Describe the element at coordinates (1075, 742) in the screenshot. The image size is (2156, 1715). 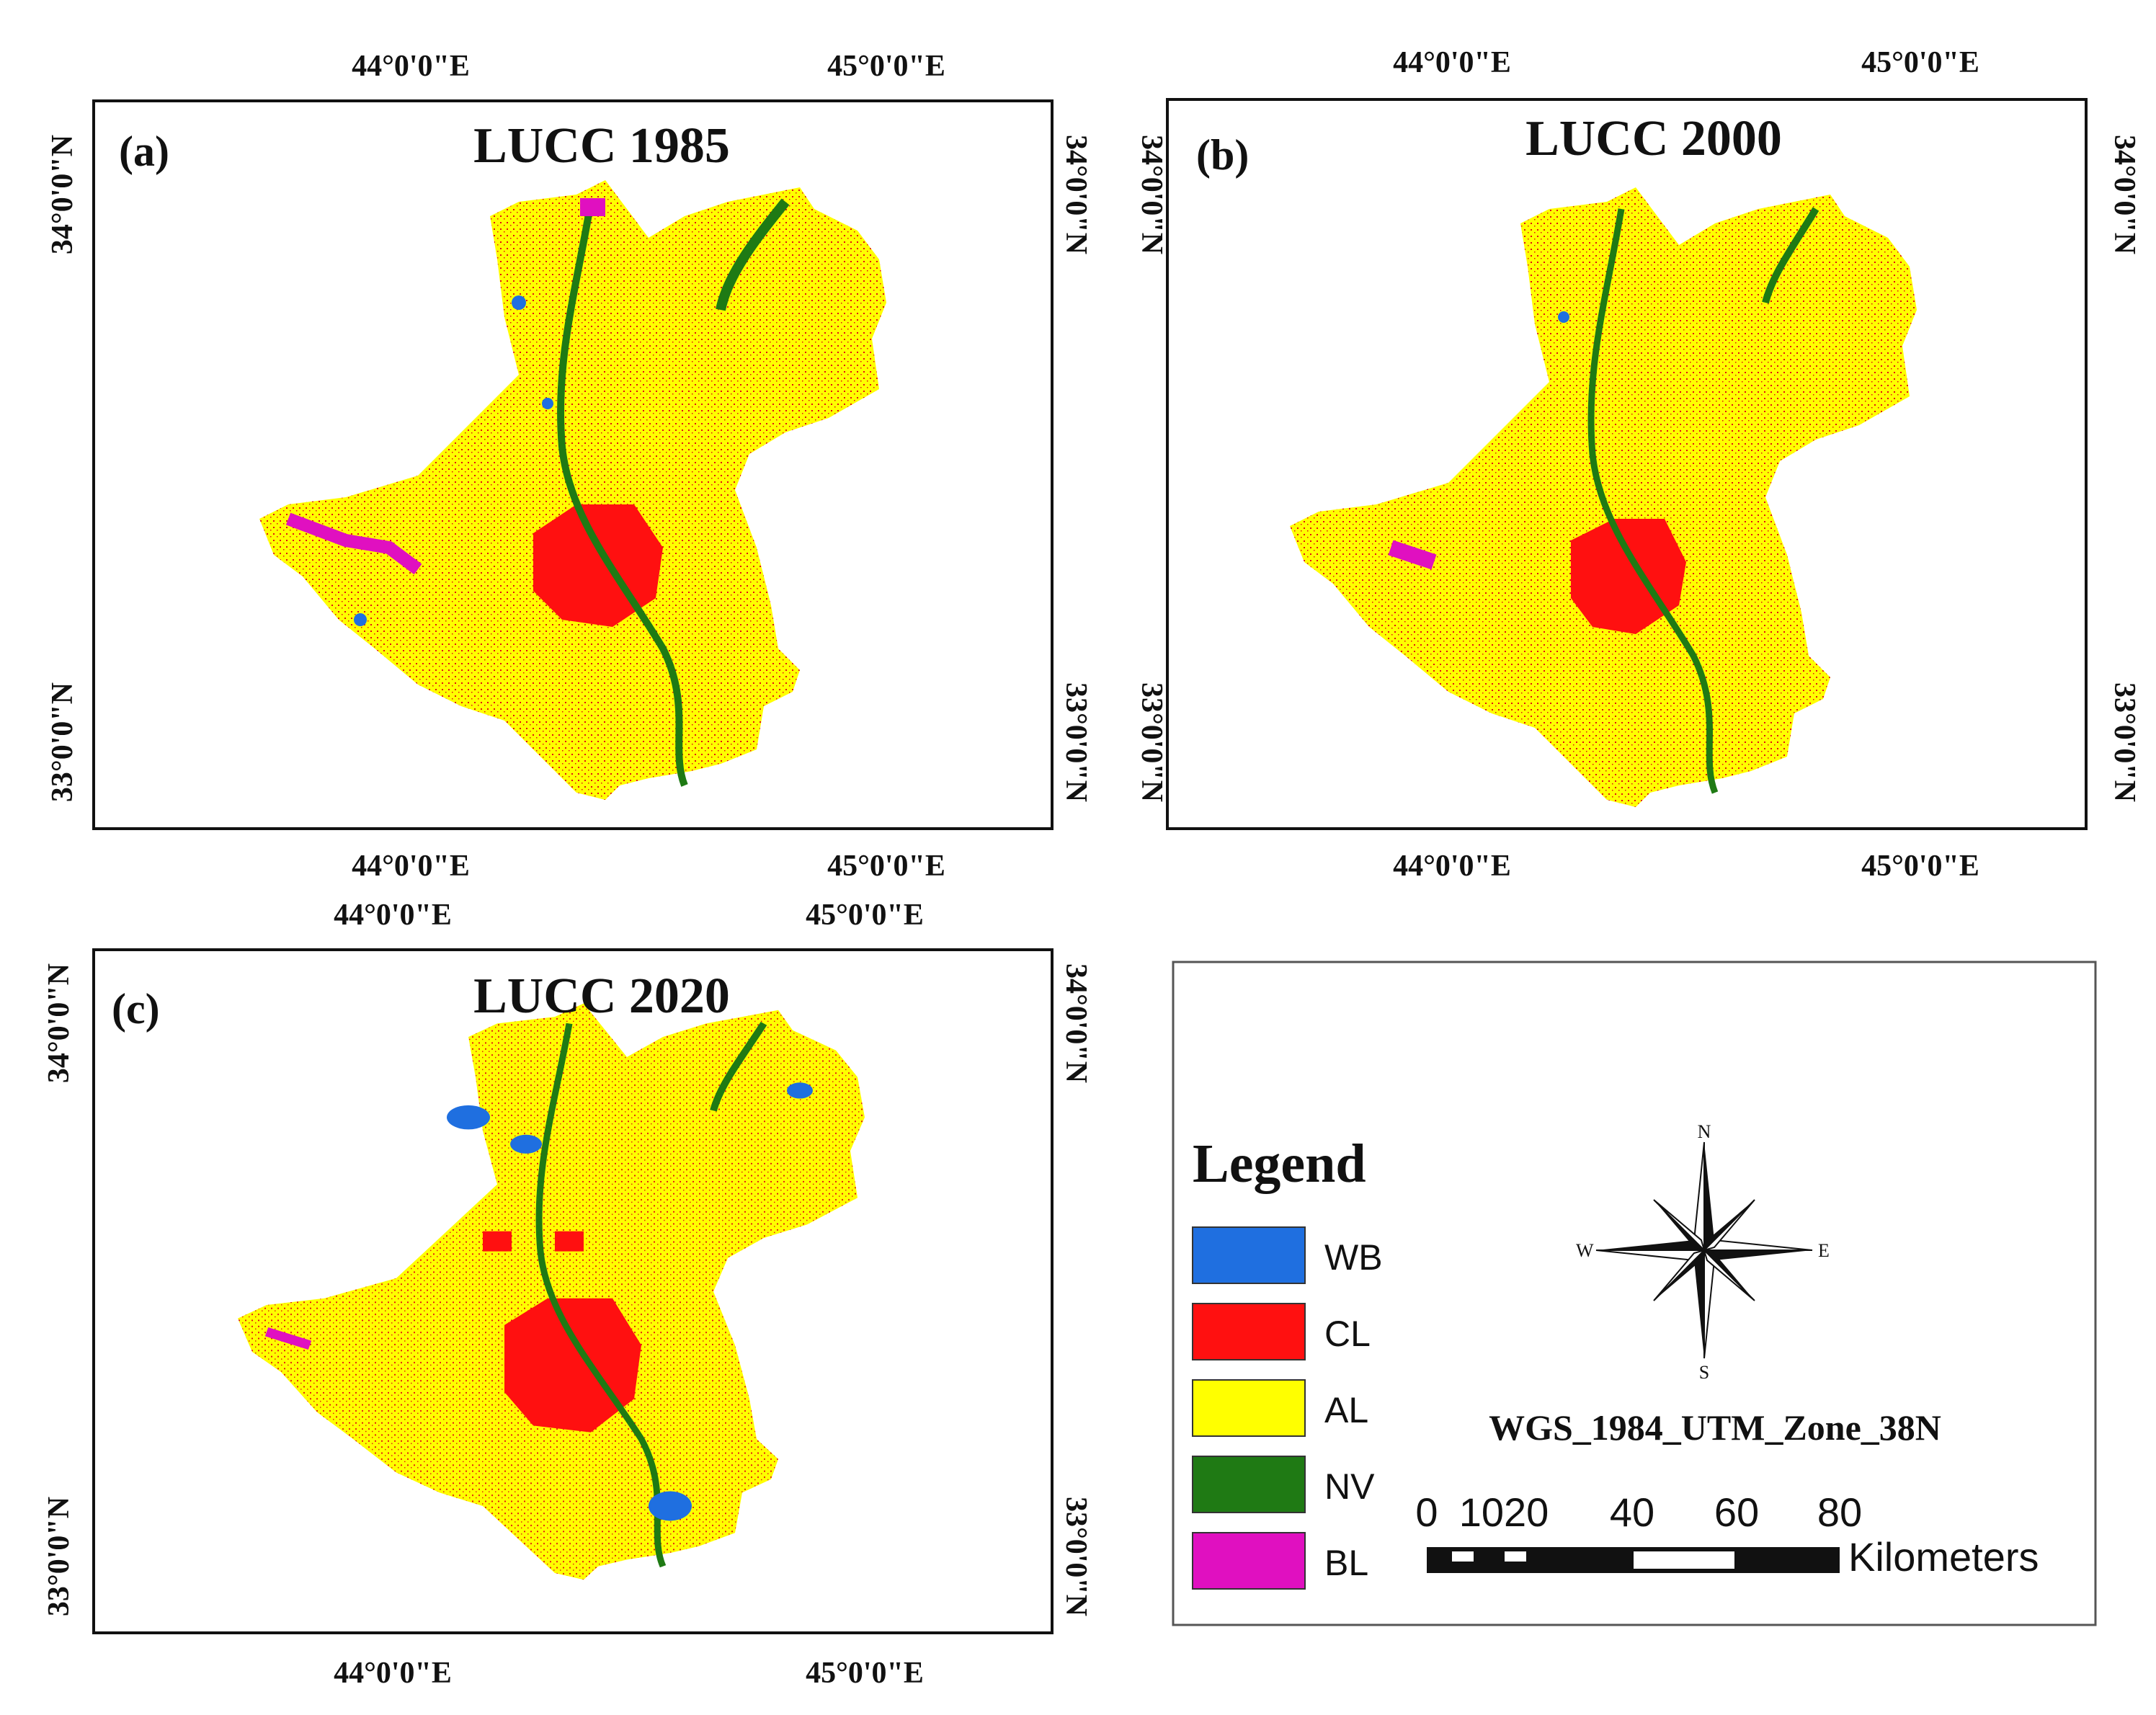
I see `lat-bottom-right-a: 33°0'0"N` at that location.